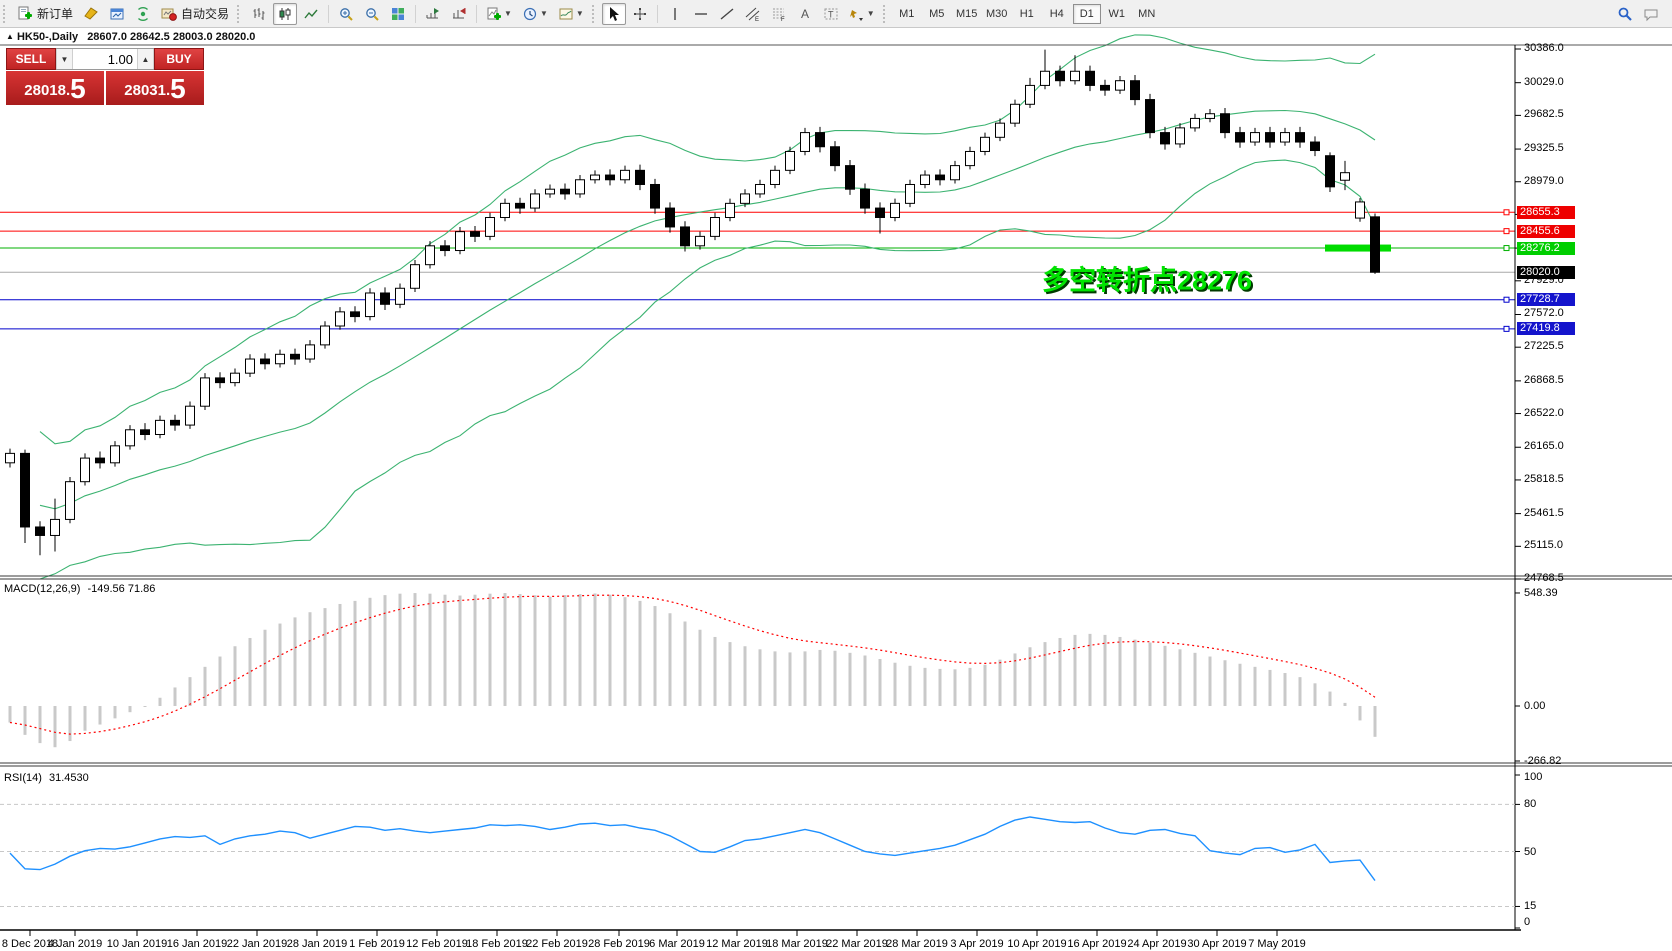 The height and width of the screenshot is (951, 1672). I want to click on arrows-button: ▼, so click(862, 14).